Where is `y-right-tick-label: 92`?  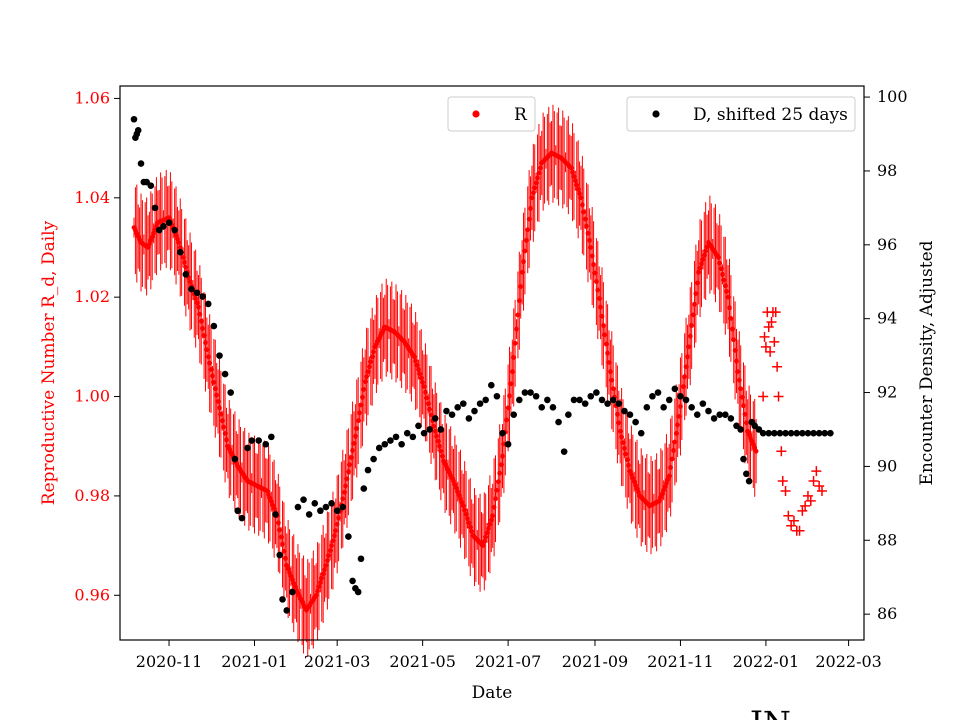 y-right-tick-label: 92 is located at coordinates (887, 392).